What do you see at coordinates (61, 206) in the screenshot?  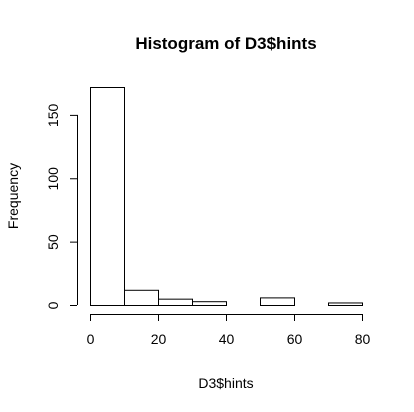 I see `y-axis: 0 50 100 150` at bounding box center [61, 206].